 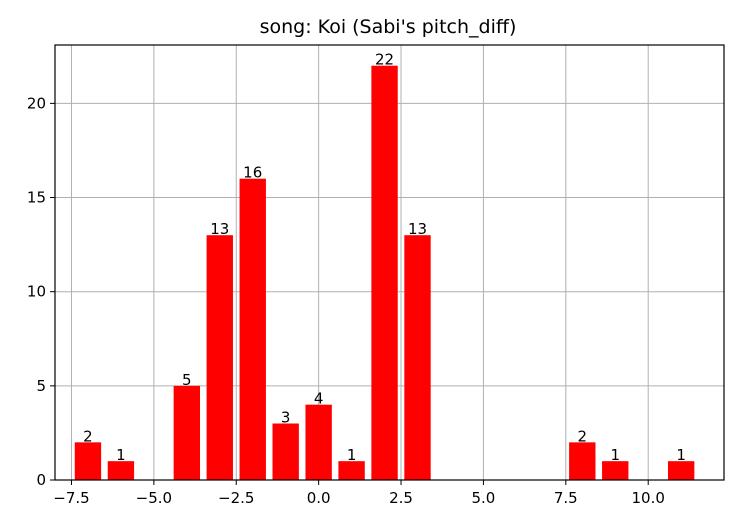 What do you see at coordinates (187, 380) in the screenshot?
I see `bar-value-label: 5` at bounding box center [187, 380].